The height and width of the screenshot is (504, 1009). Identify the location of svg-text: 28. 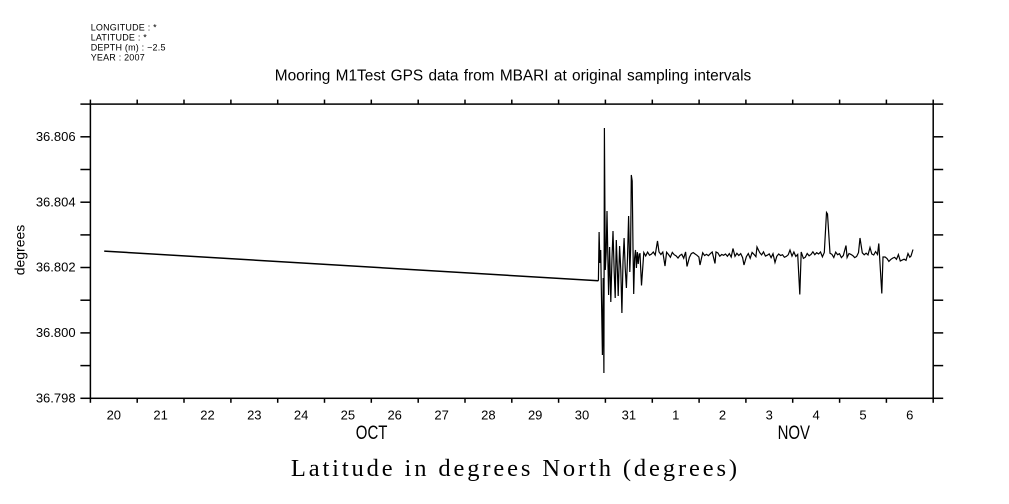
(488, 414).